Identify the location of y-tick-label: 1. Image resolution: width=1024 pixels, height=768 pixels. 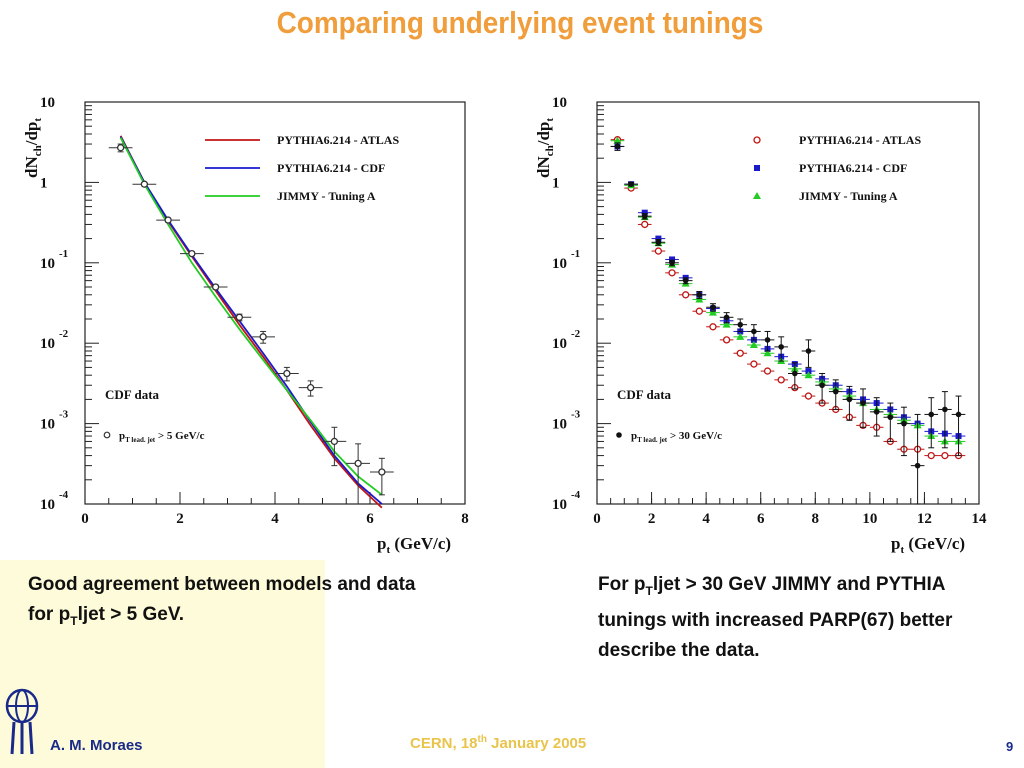
(44, 183).